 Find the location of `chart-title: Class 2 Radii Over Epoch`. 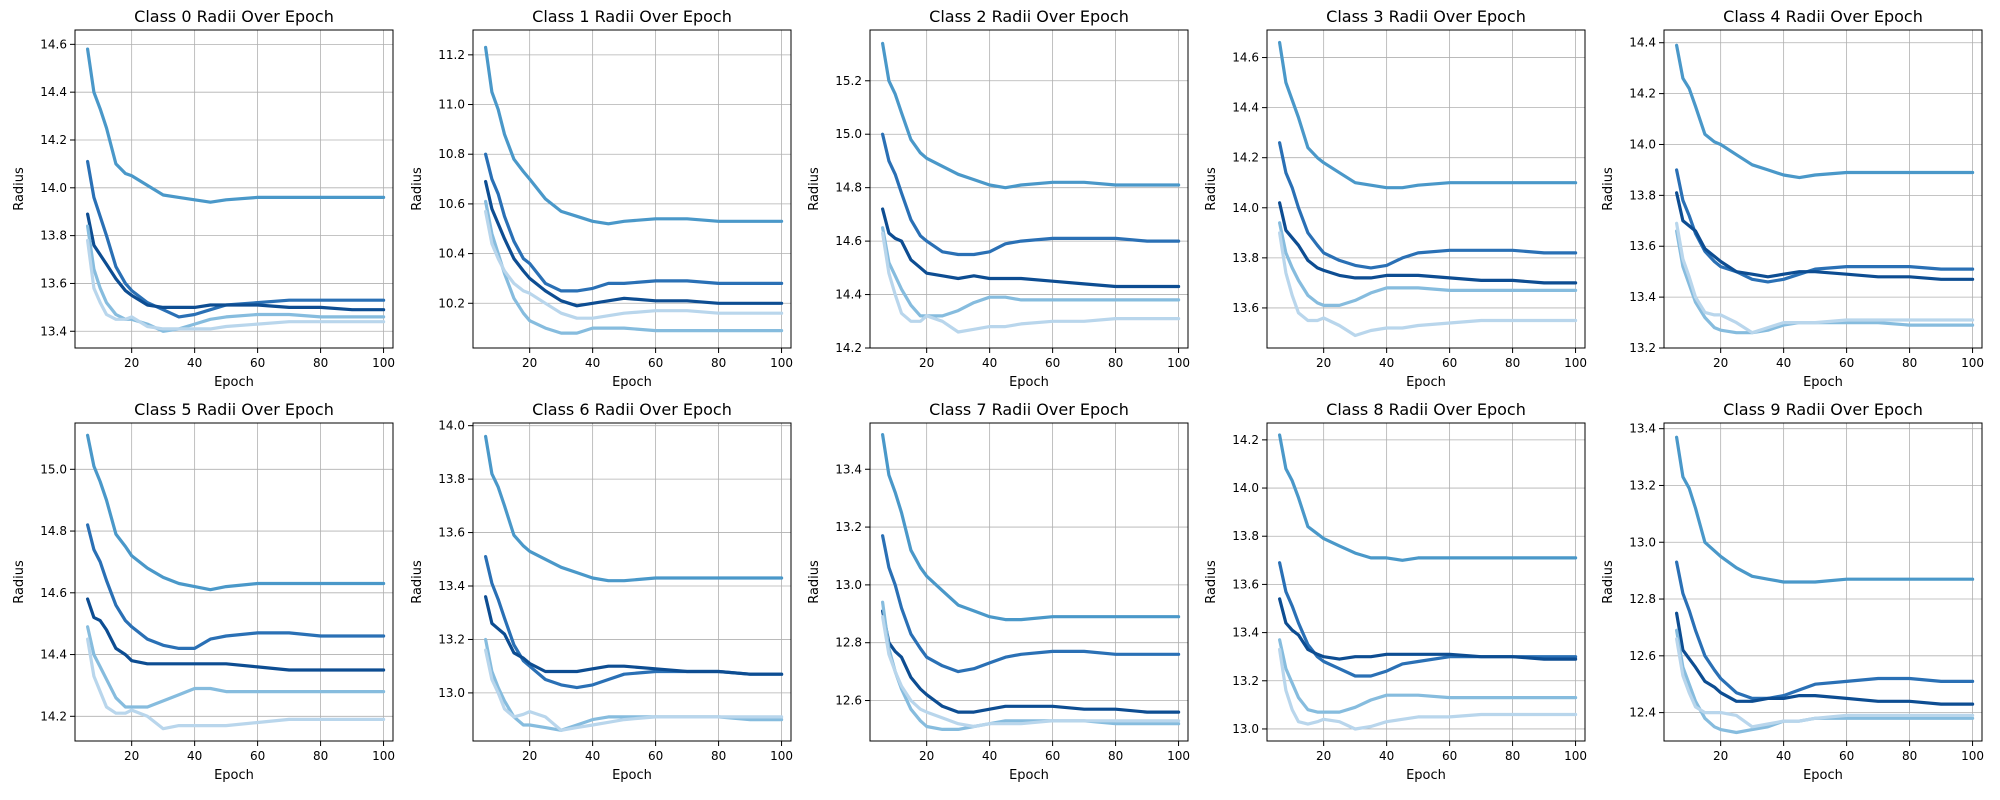

chart-title: Class 2 Radii Over Epoch is located at coordinates (1029, 16).